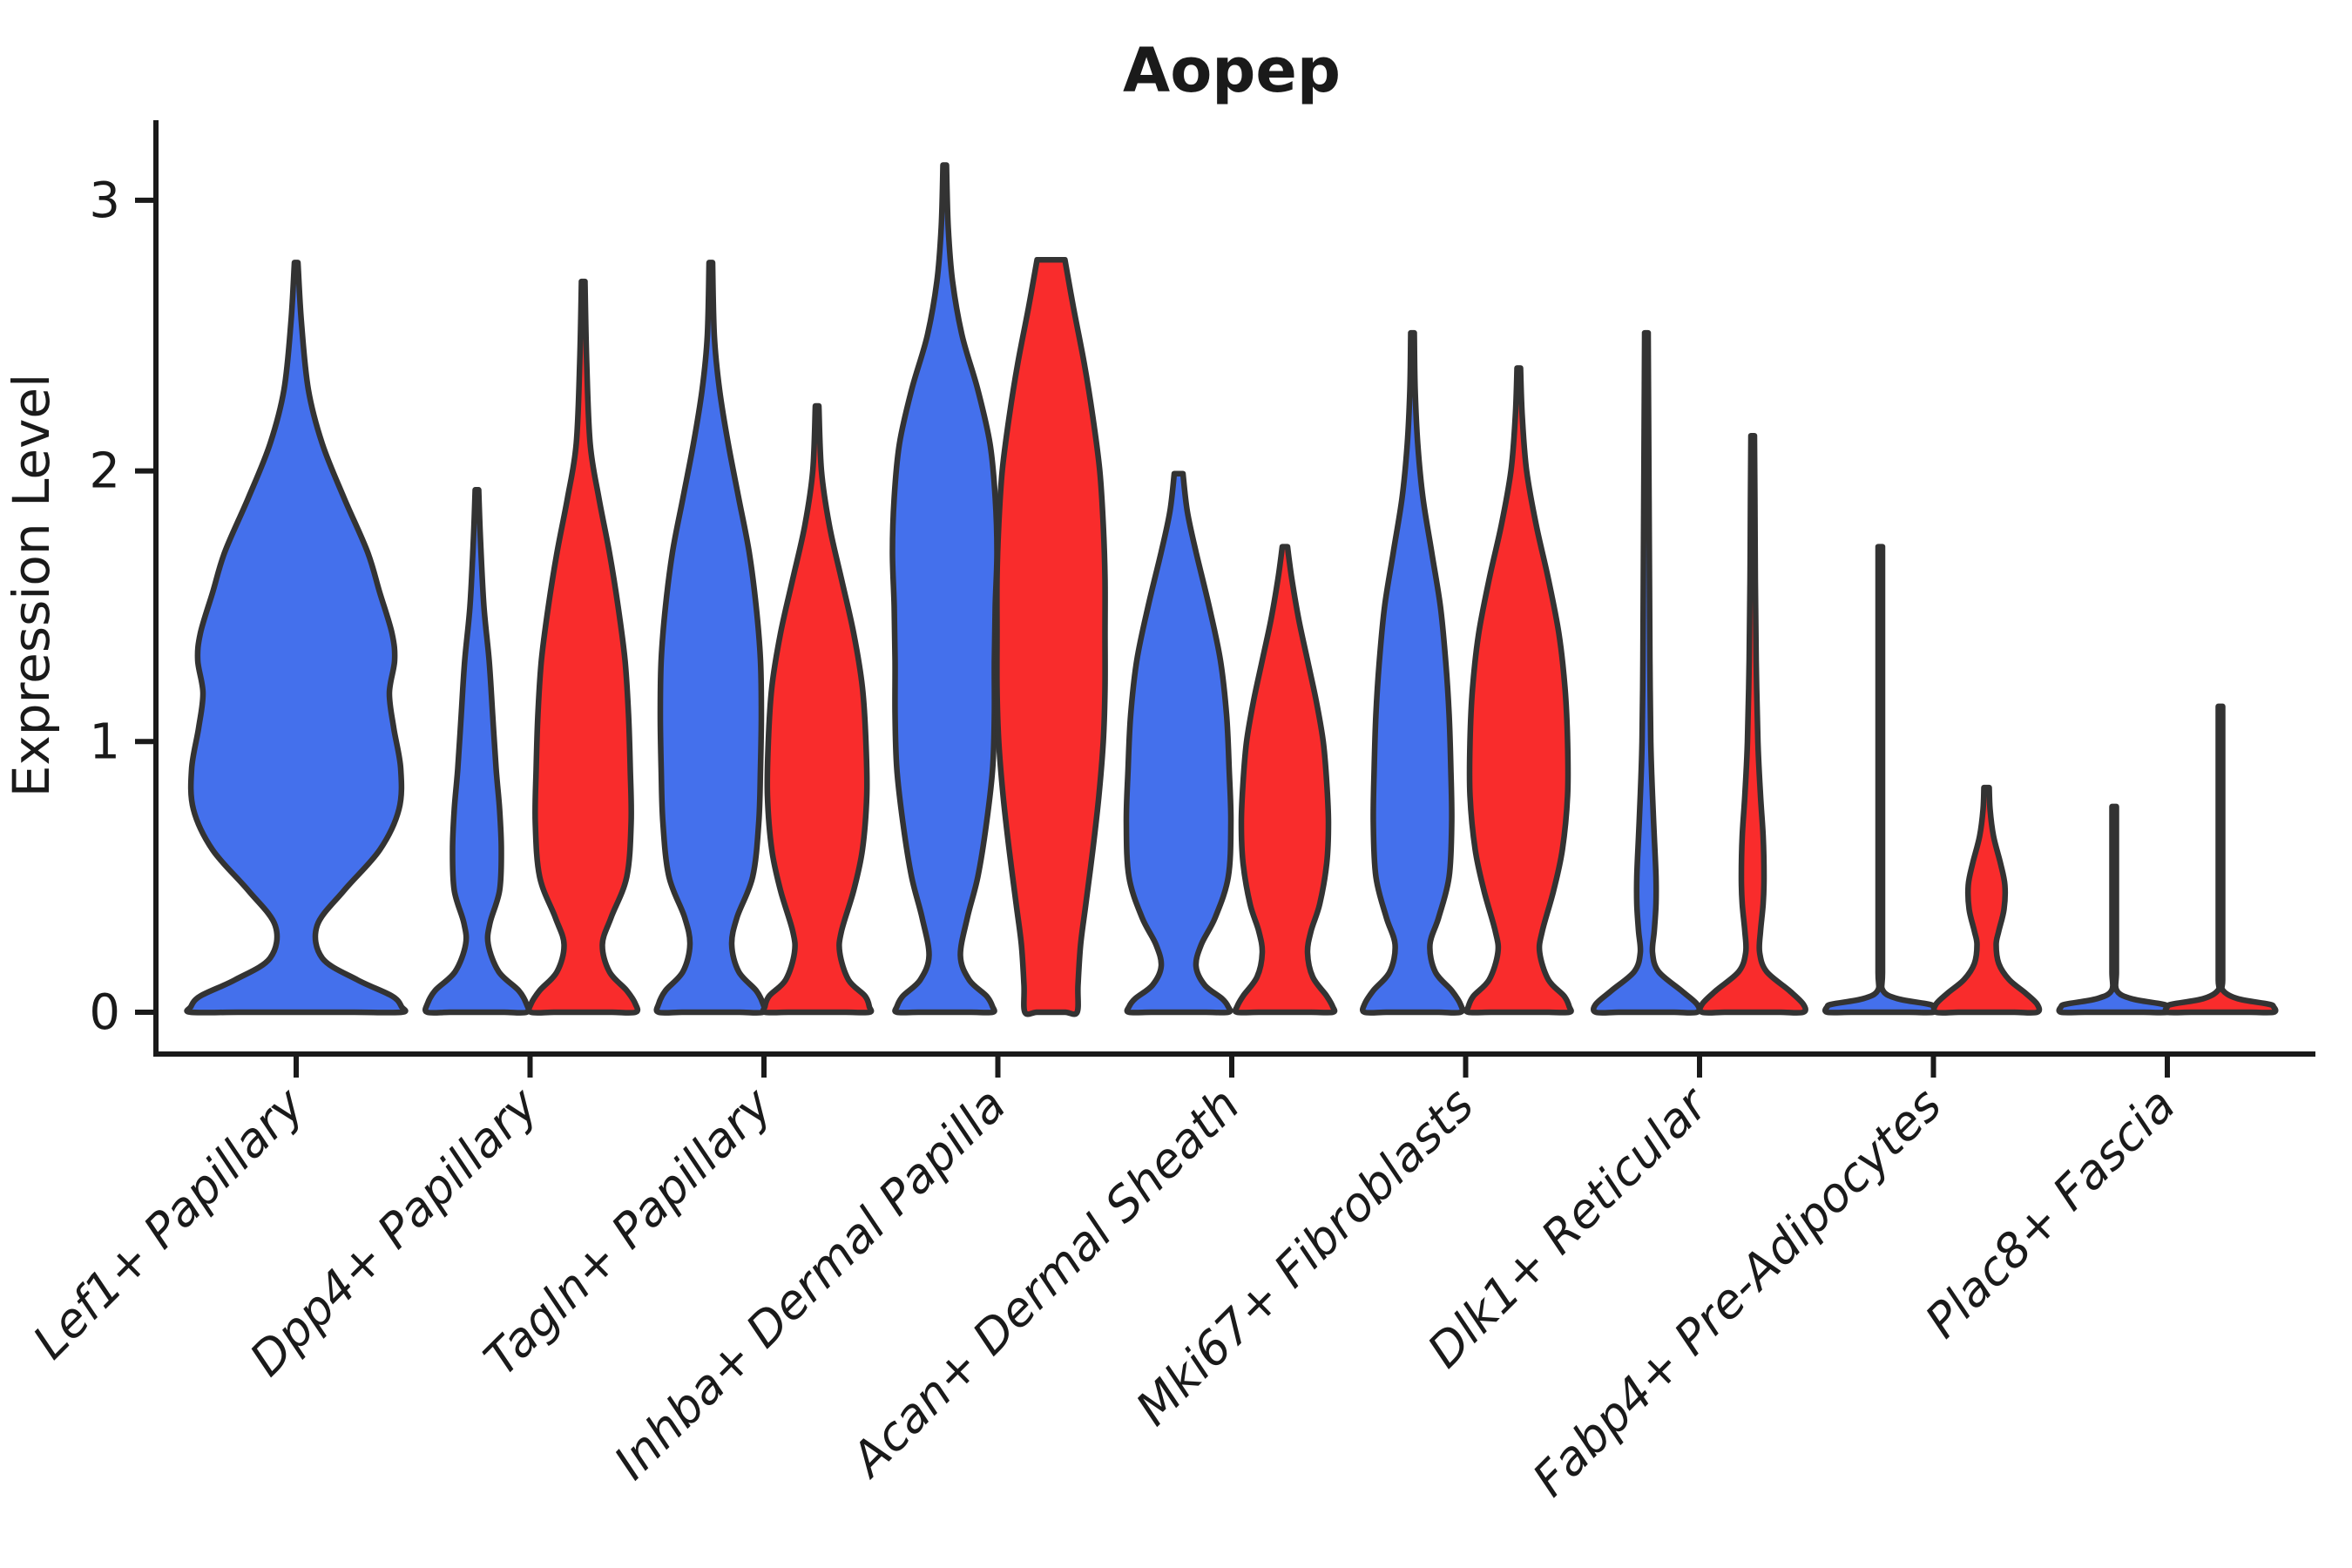 The width and height of the screenshot is (2352, 1568). Describe the element at coordinates (1232, 70) in the screenshot. I see `chart-title: Aopep` at that location.